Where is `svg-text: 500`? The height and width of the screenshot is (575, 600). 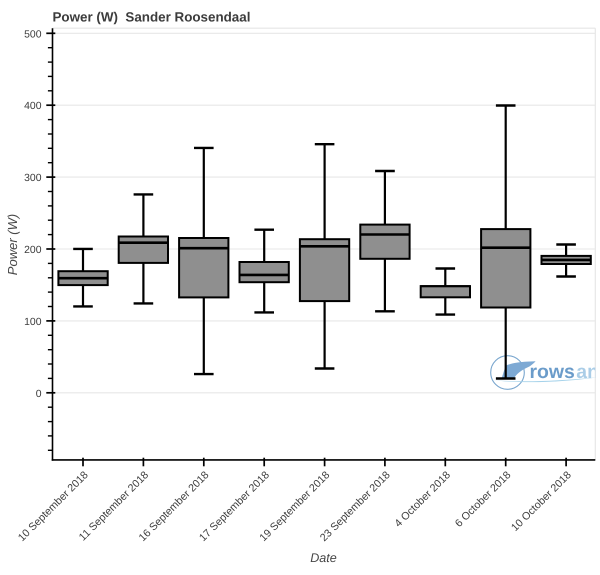
svg-text: 500 is located at coordinates (33, 34).